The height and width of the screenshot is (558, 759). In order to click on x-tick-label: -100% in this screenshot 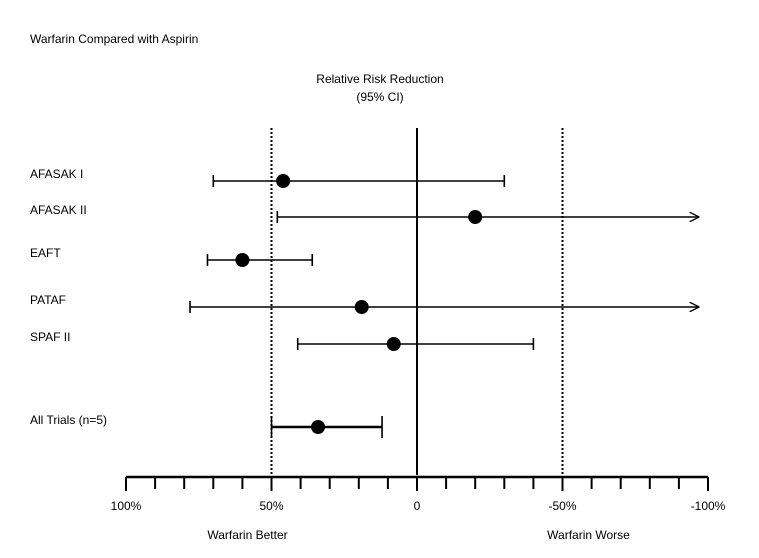, I will do `click(708, 506)`.